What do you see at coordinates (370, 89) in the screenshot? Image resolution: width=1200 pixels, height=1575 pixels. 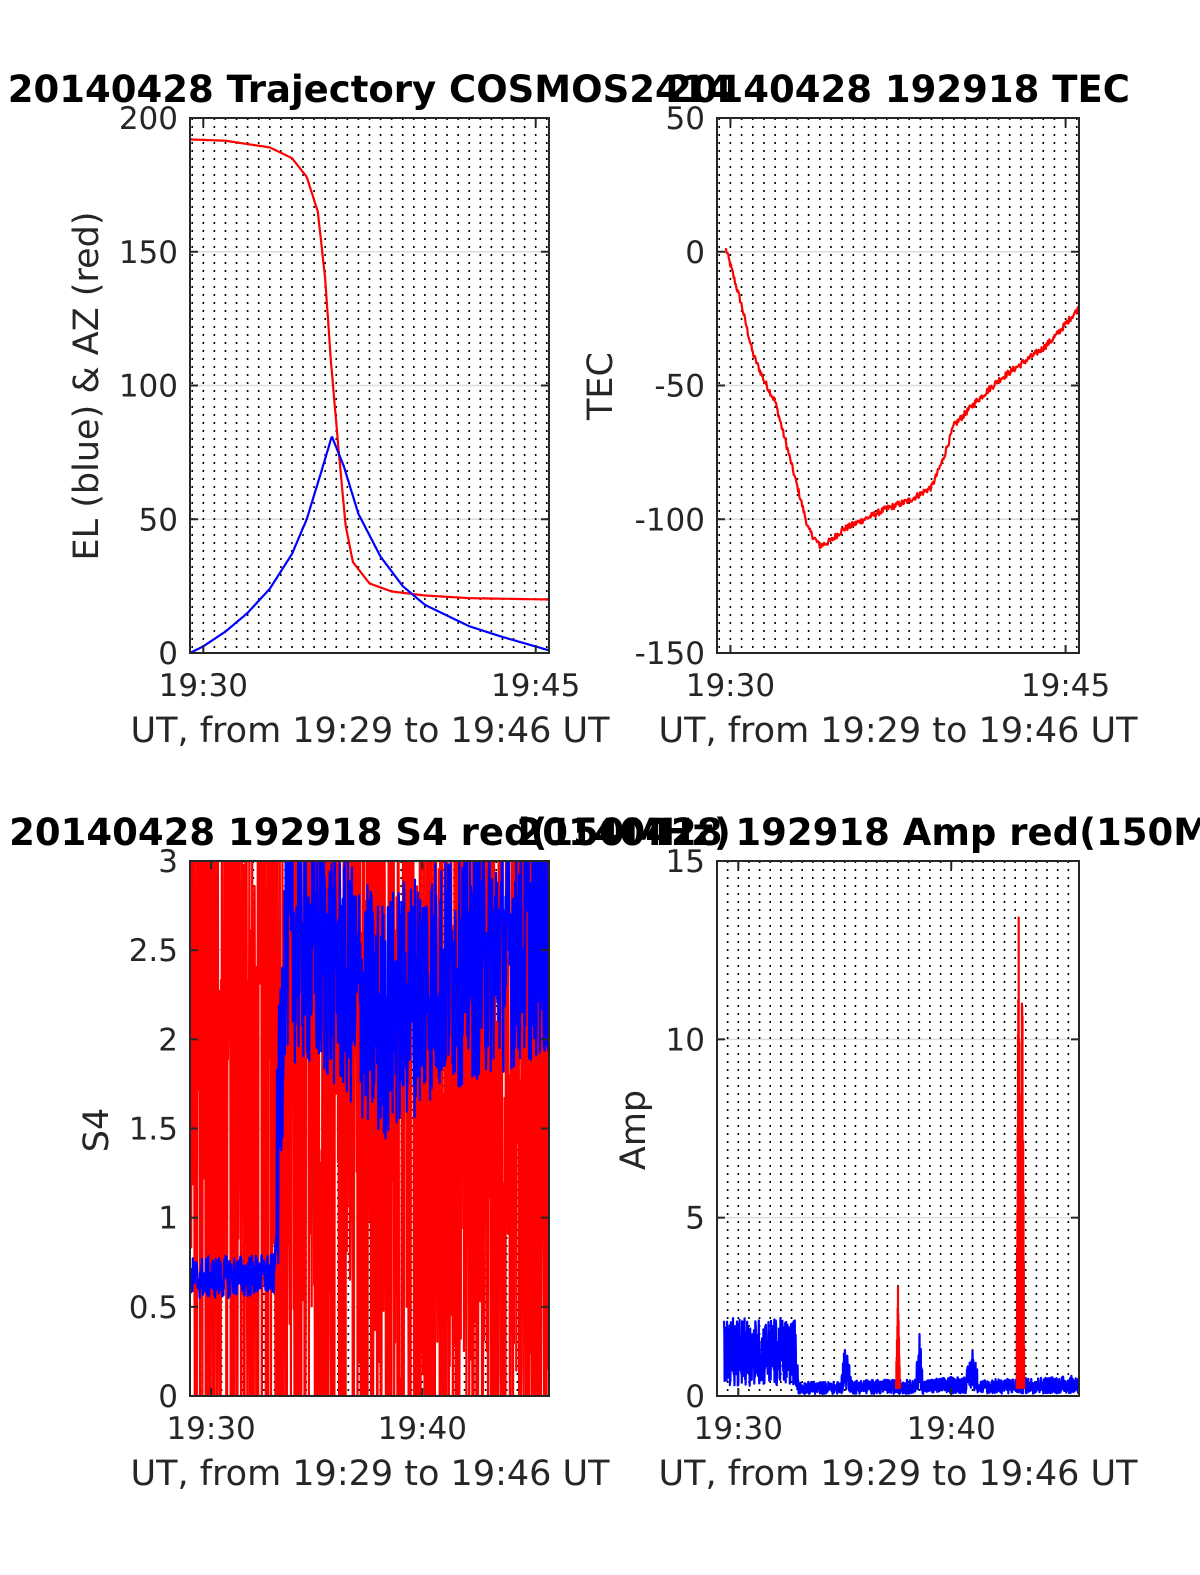 I see `trajectory-title: 20140428 Trajectory COSMOS2414` at bounding box center [370, 89].